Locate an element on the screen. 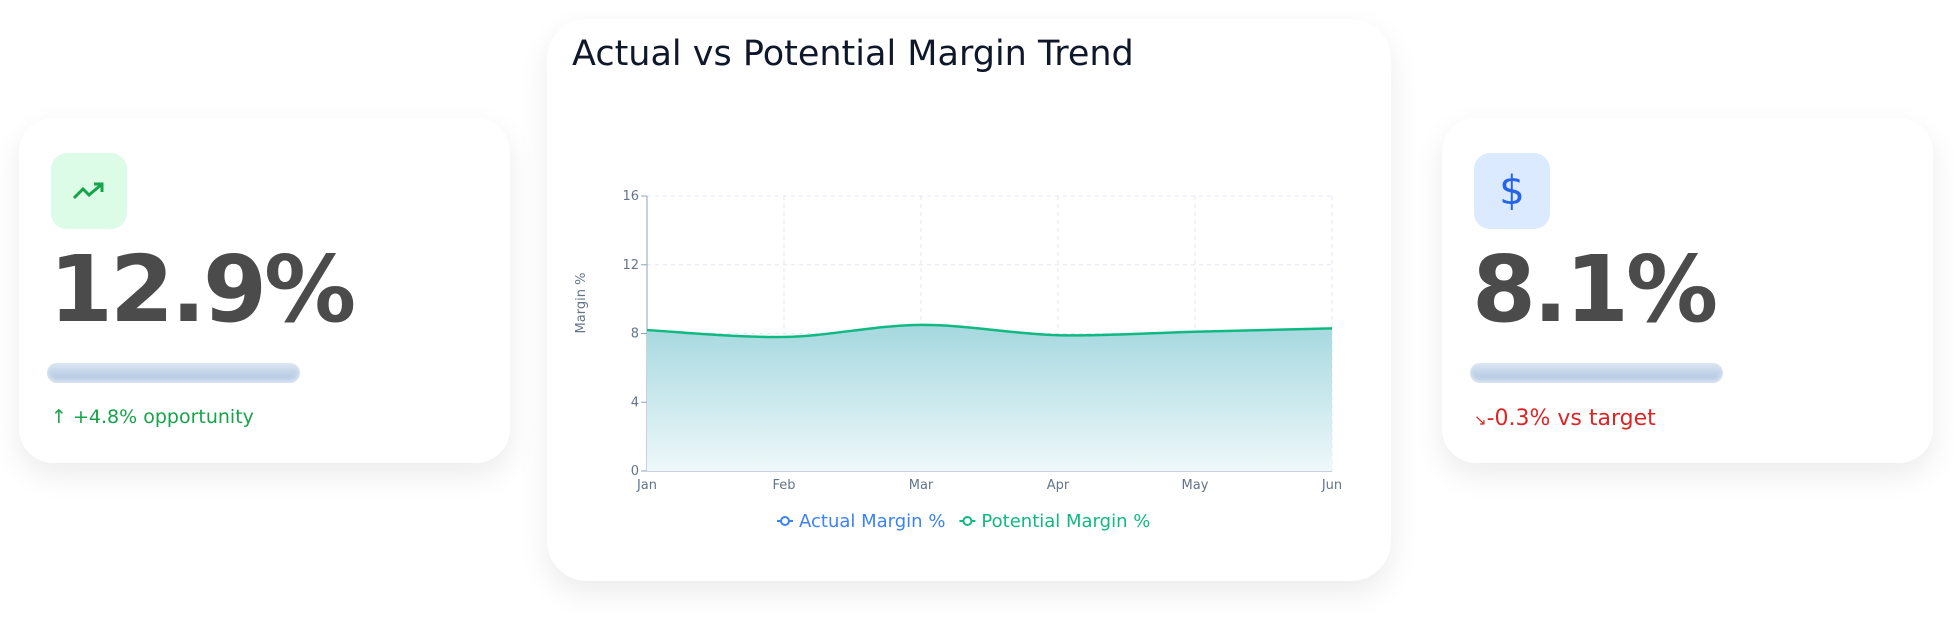  legend-label: Actual Margin % is located at coordinates (872, 521).